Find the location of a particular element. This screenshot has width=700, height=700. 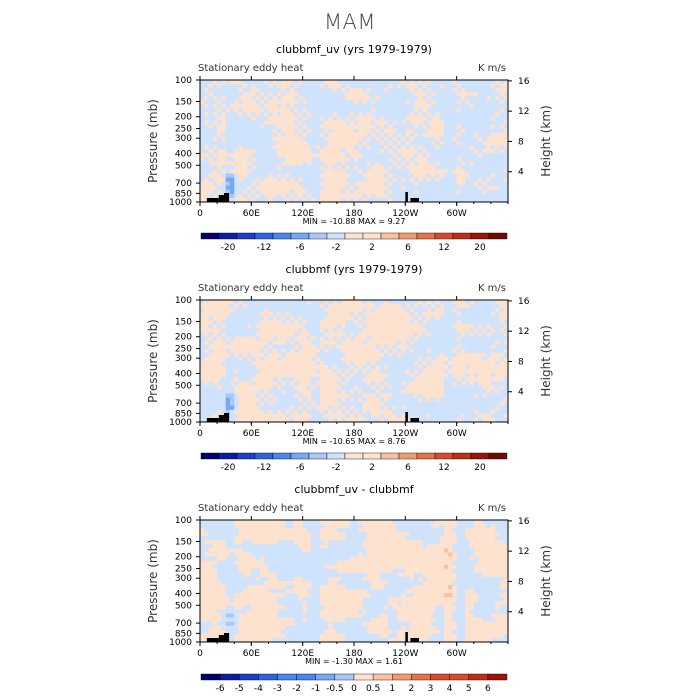

colorbar-label: 5 is located at coordinates (469, 689).